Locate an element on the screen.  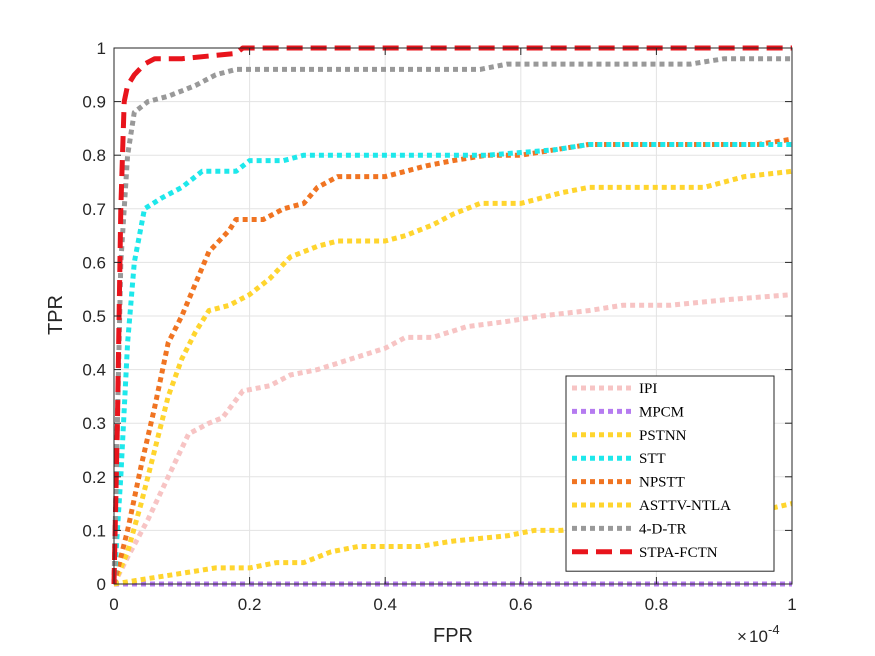
y-tick-label: 0.5 is located at coordinates (94, 316).